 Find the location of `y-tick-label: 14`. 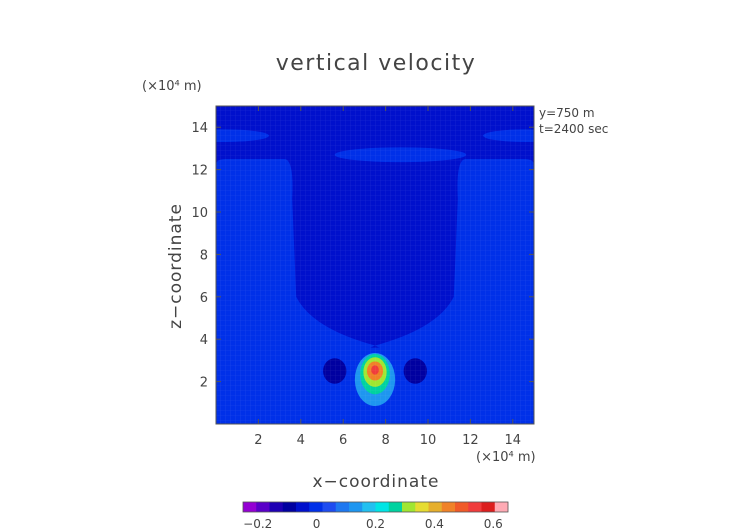

y-tick-label: 14 is located at coordinates (199, 128).